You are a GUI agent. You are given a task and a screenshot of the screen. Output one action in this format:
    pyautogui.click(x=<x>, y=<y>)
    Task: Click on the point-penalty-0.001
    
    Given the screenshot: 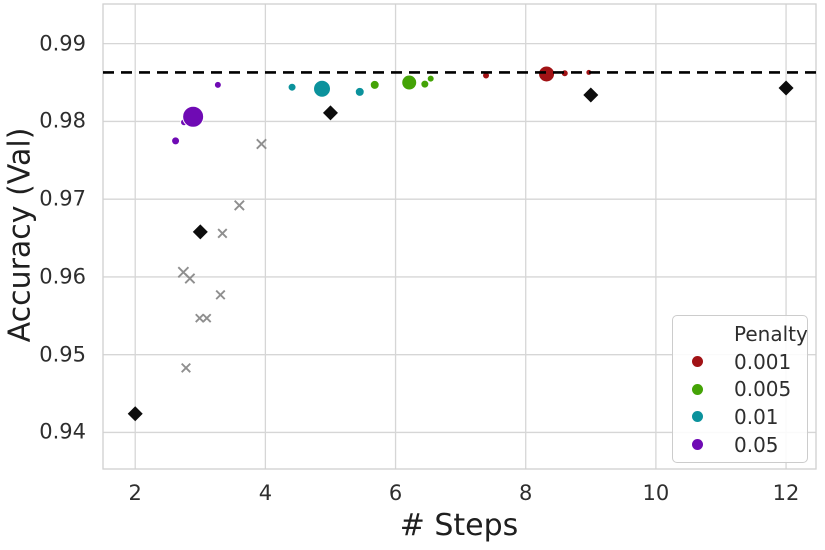 What is the action you would take?
    pyautogui.click(x=547, y=74)
    